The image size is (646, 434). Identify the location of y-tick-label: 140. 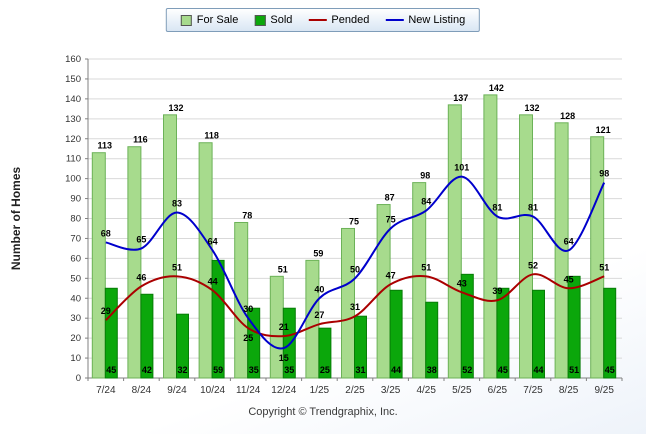
(73, 99).